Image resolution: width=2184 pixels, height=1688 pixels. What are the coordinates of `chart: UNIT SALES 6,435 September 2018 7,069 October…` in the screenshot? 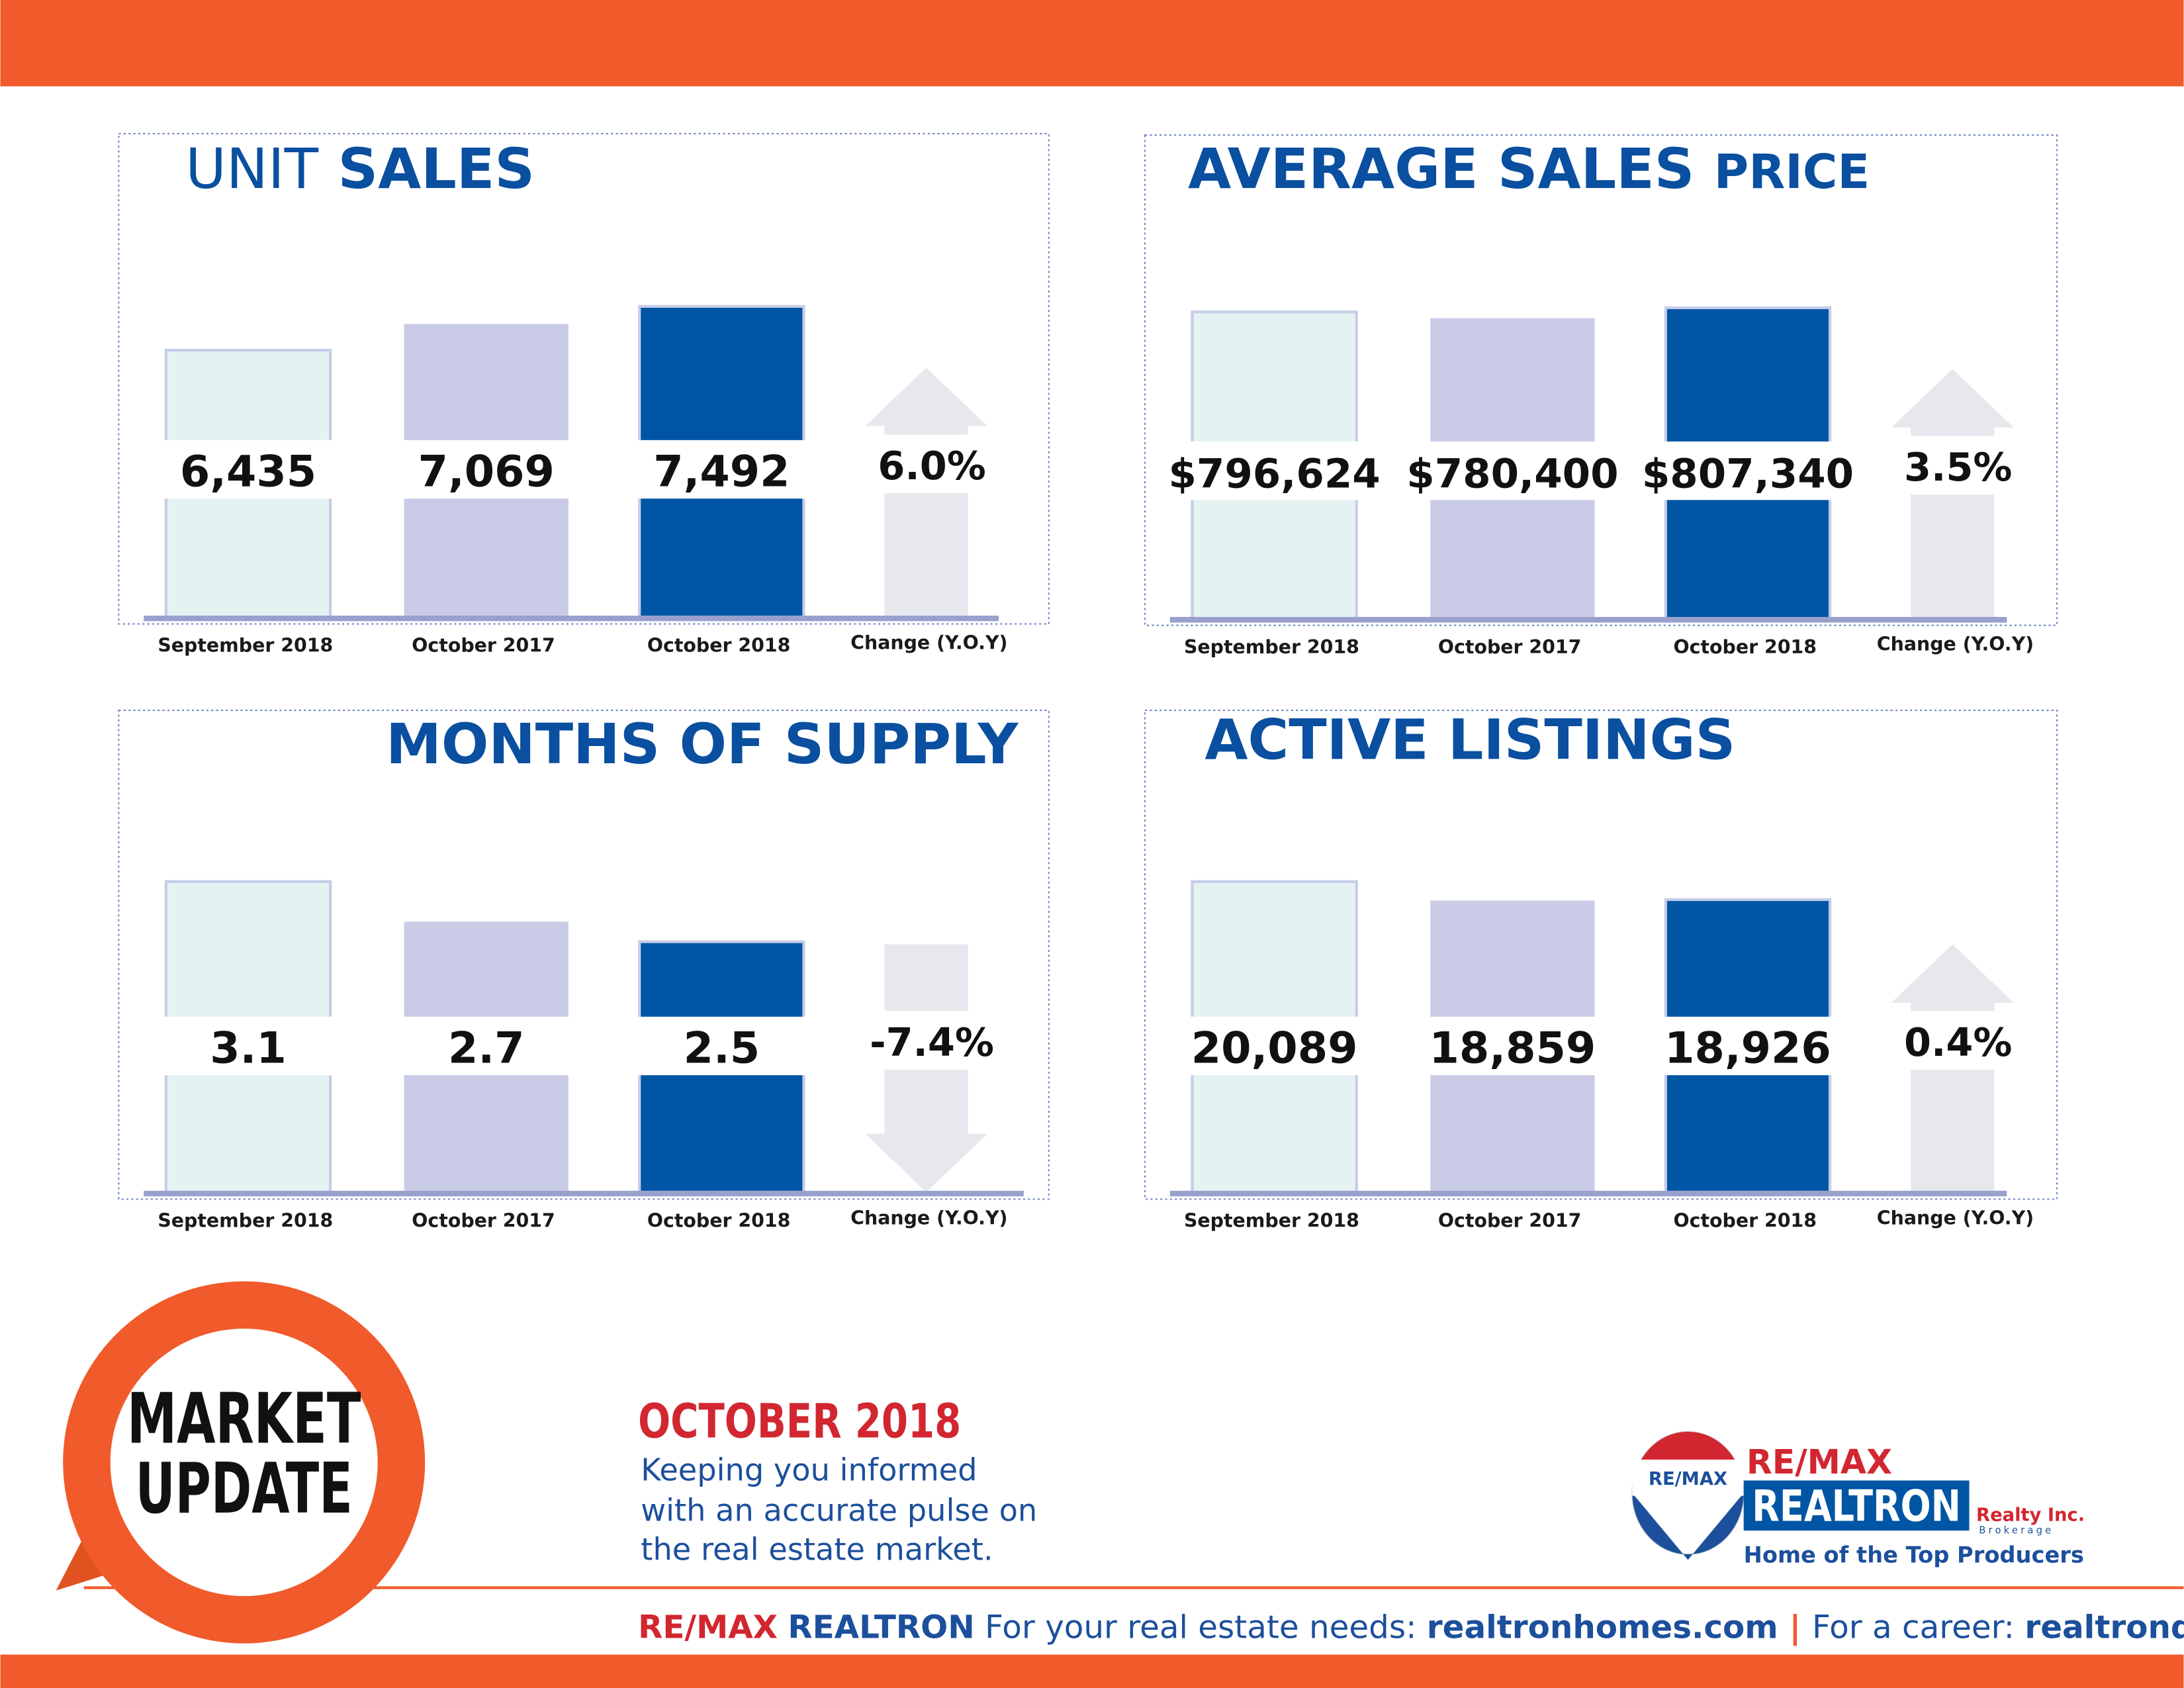 It's located at (584, 394).